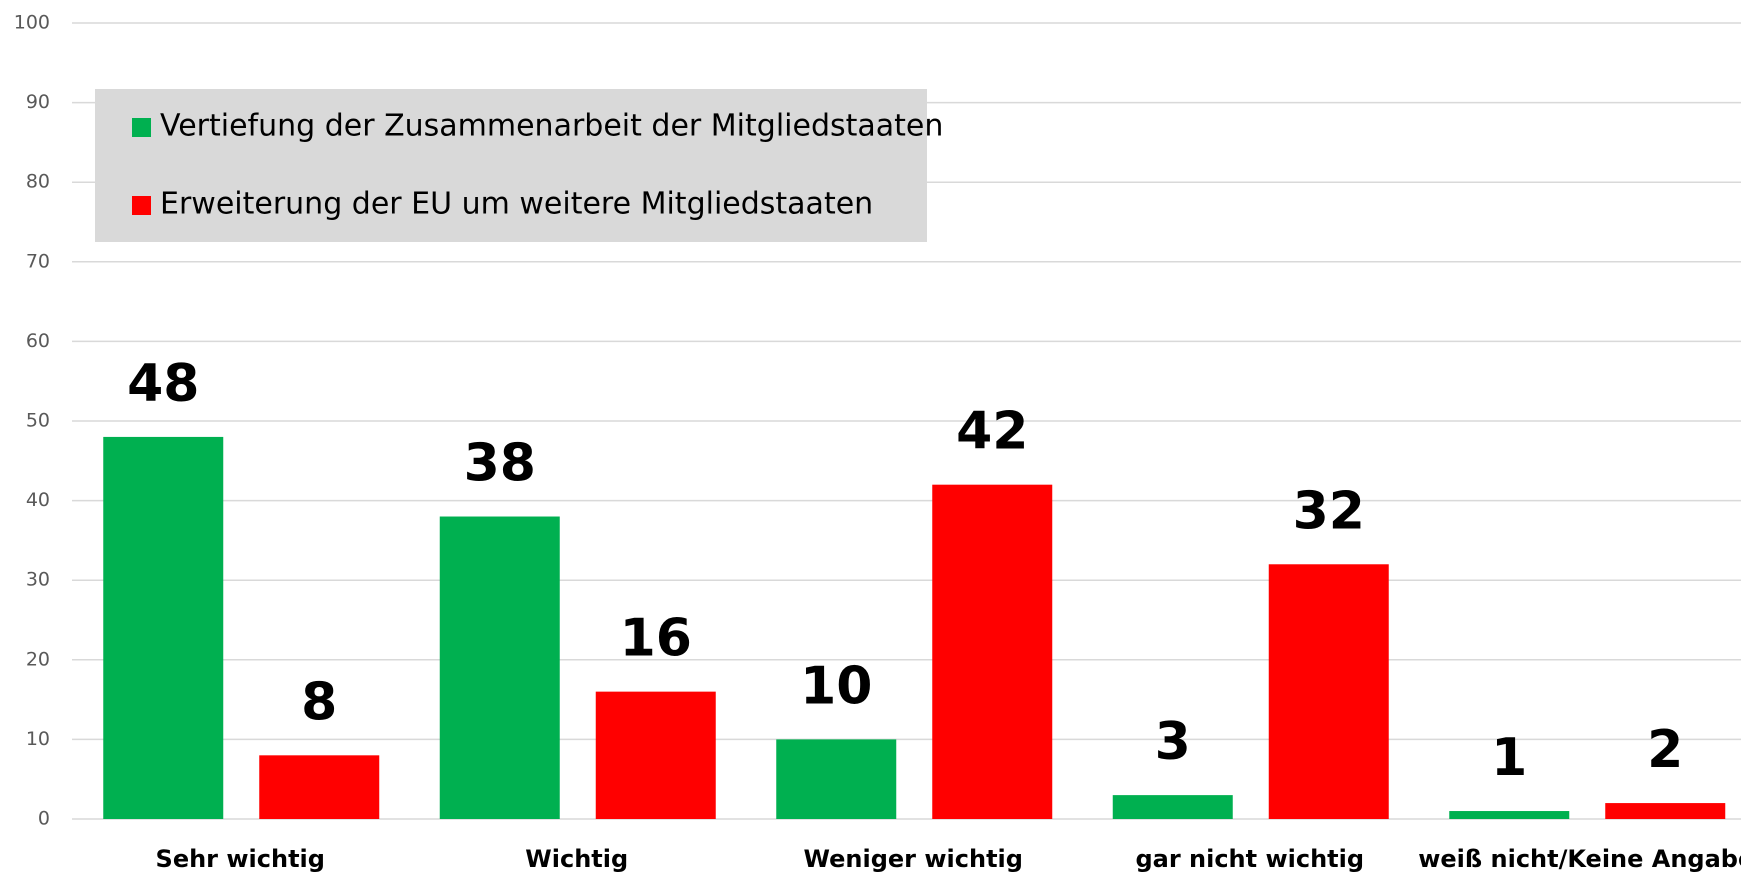  What do you see at coordinates (240, 859) in the screenshot?
I see `x-tick-label: Sehr wichtig` at bounding box center [240, 859].